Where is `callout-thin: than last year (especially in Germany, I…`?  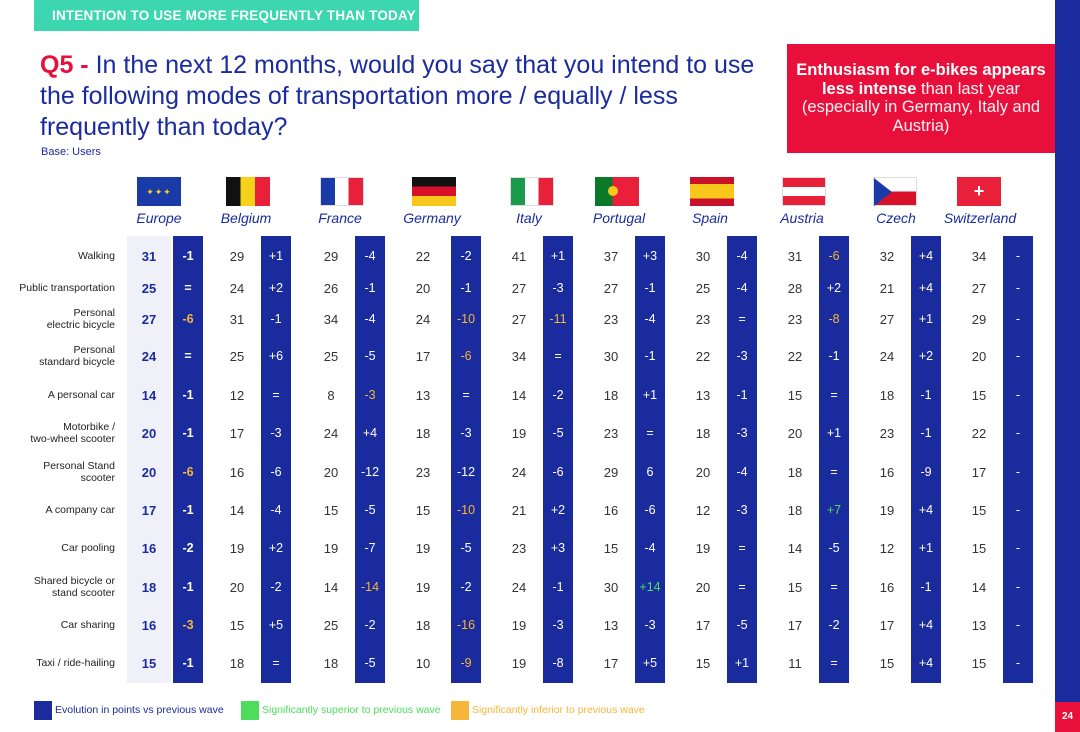
callout-thin: than last year (especially in Germany, I… is located at coordinates (921, 107).